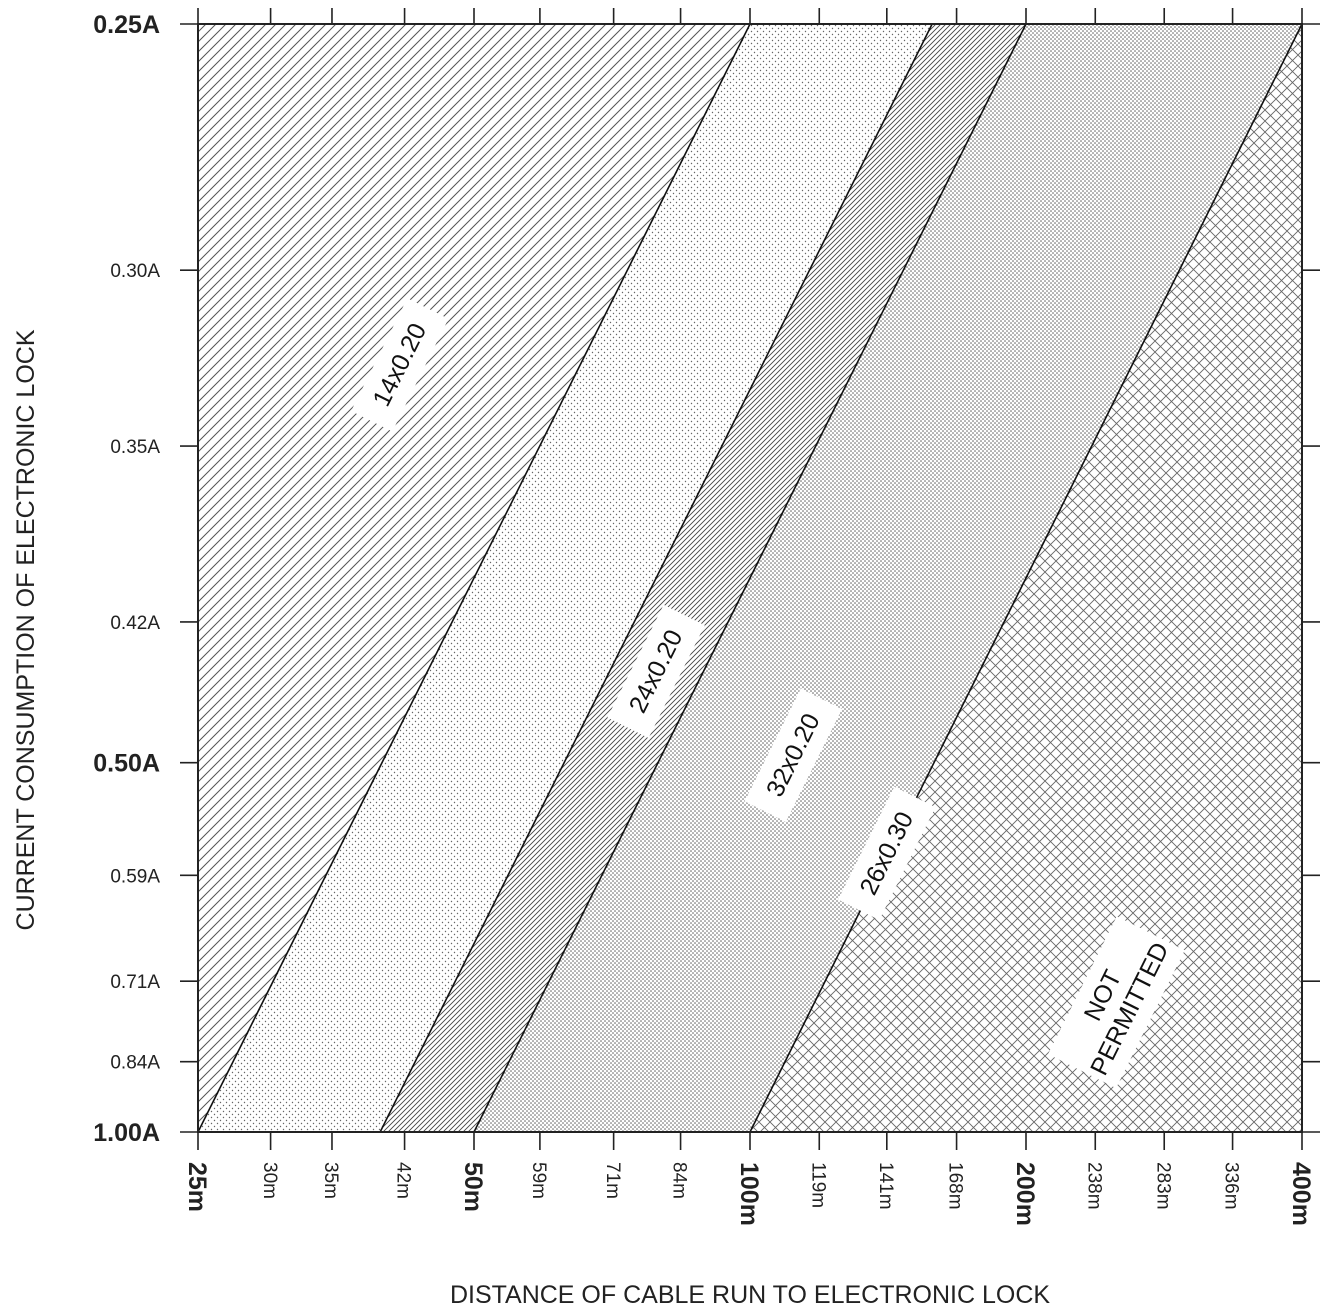 This screenshot has height=1311, width=1327. What do you see at coordinates (817, 1185) in the screenshot?
I see `x-tick-label: 119m` at bounding box center [817, 1185].